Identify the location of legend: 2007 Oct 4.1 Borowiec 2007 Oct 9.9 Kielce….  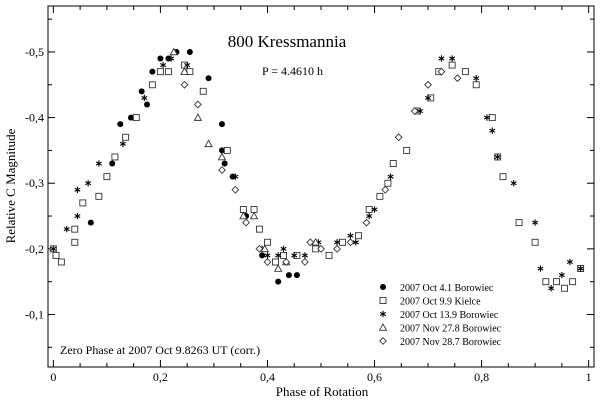
(440, 315).